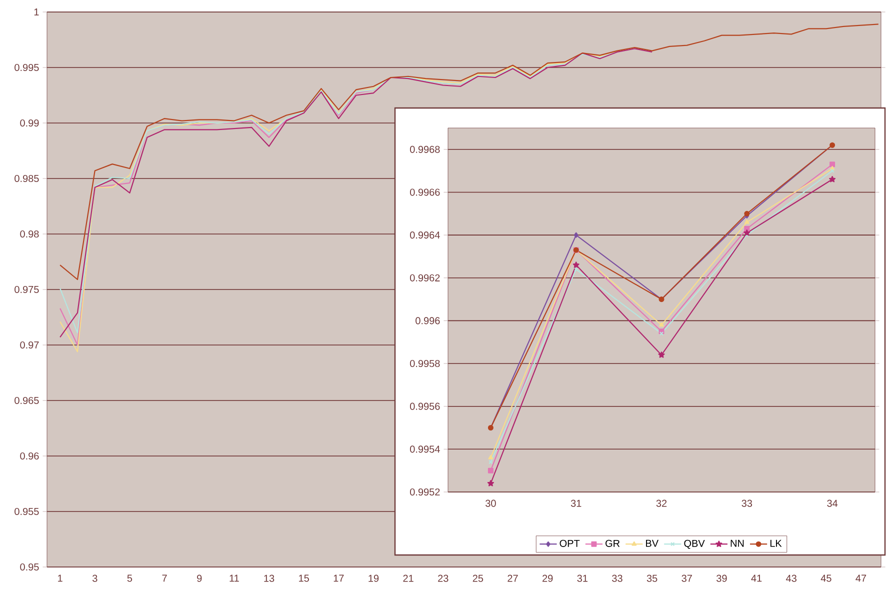  Describe the element at coordinates (791, 578) in the screenshot. I see `x-tick-label: 43` at that location.